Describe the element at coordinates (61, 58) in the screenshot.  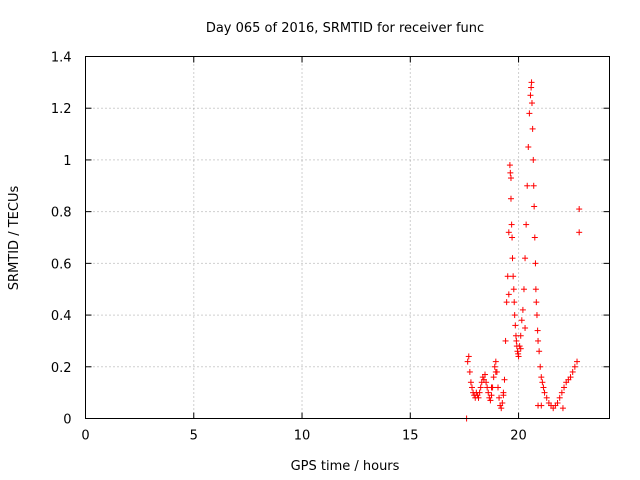
I see `y-tick-label: 1.4` at that location.